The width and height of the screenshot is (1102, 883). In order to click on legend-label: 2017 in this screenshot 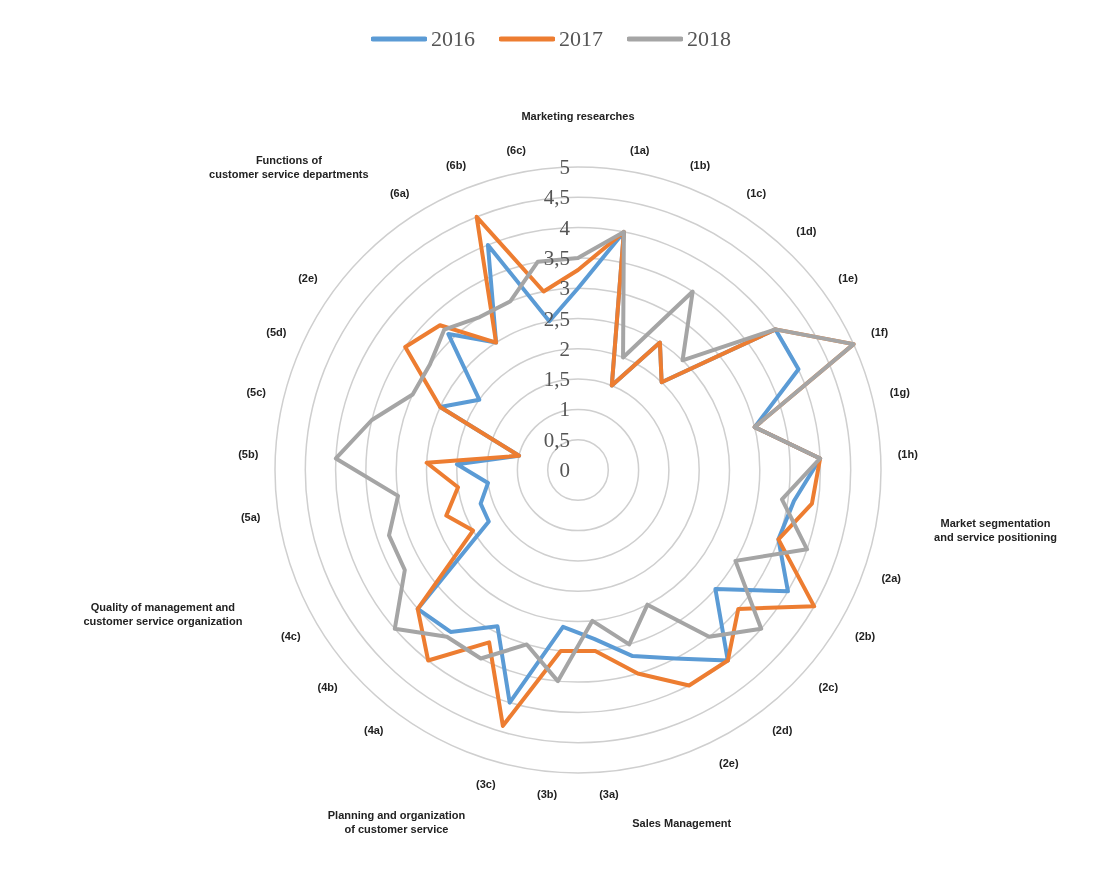, I will do `click(580, 39)`.